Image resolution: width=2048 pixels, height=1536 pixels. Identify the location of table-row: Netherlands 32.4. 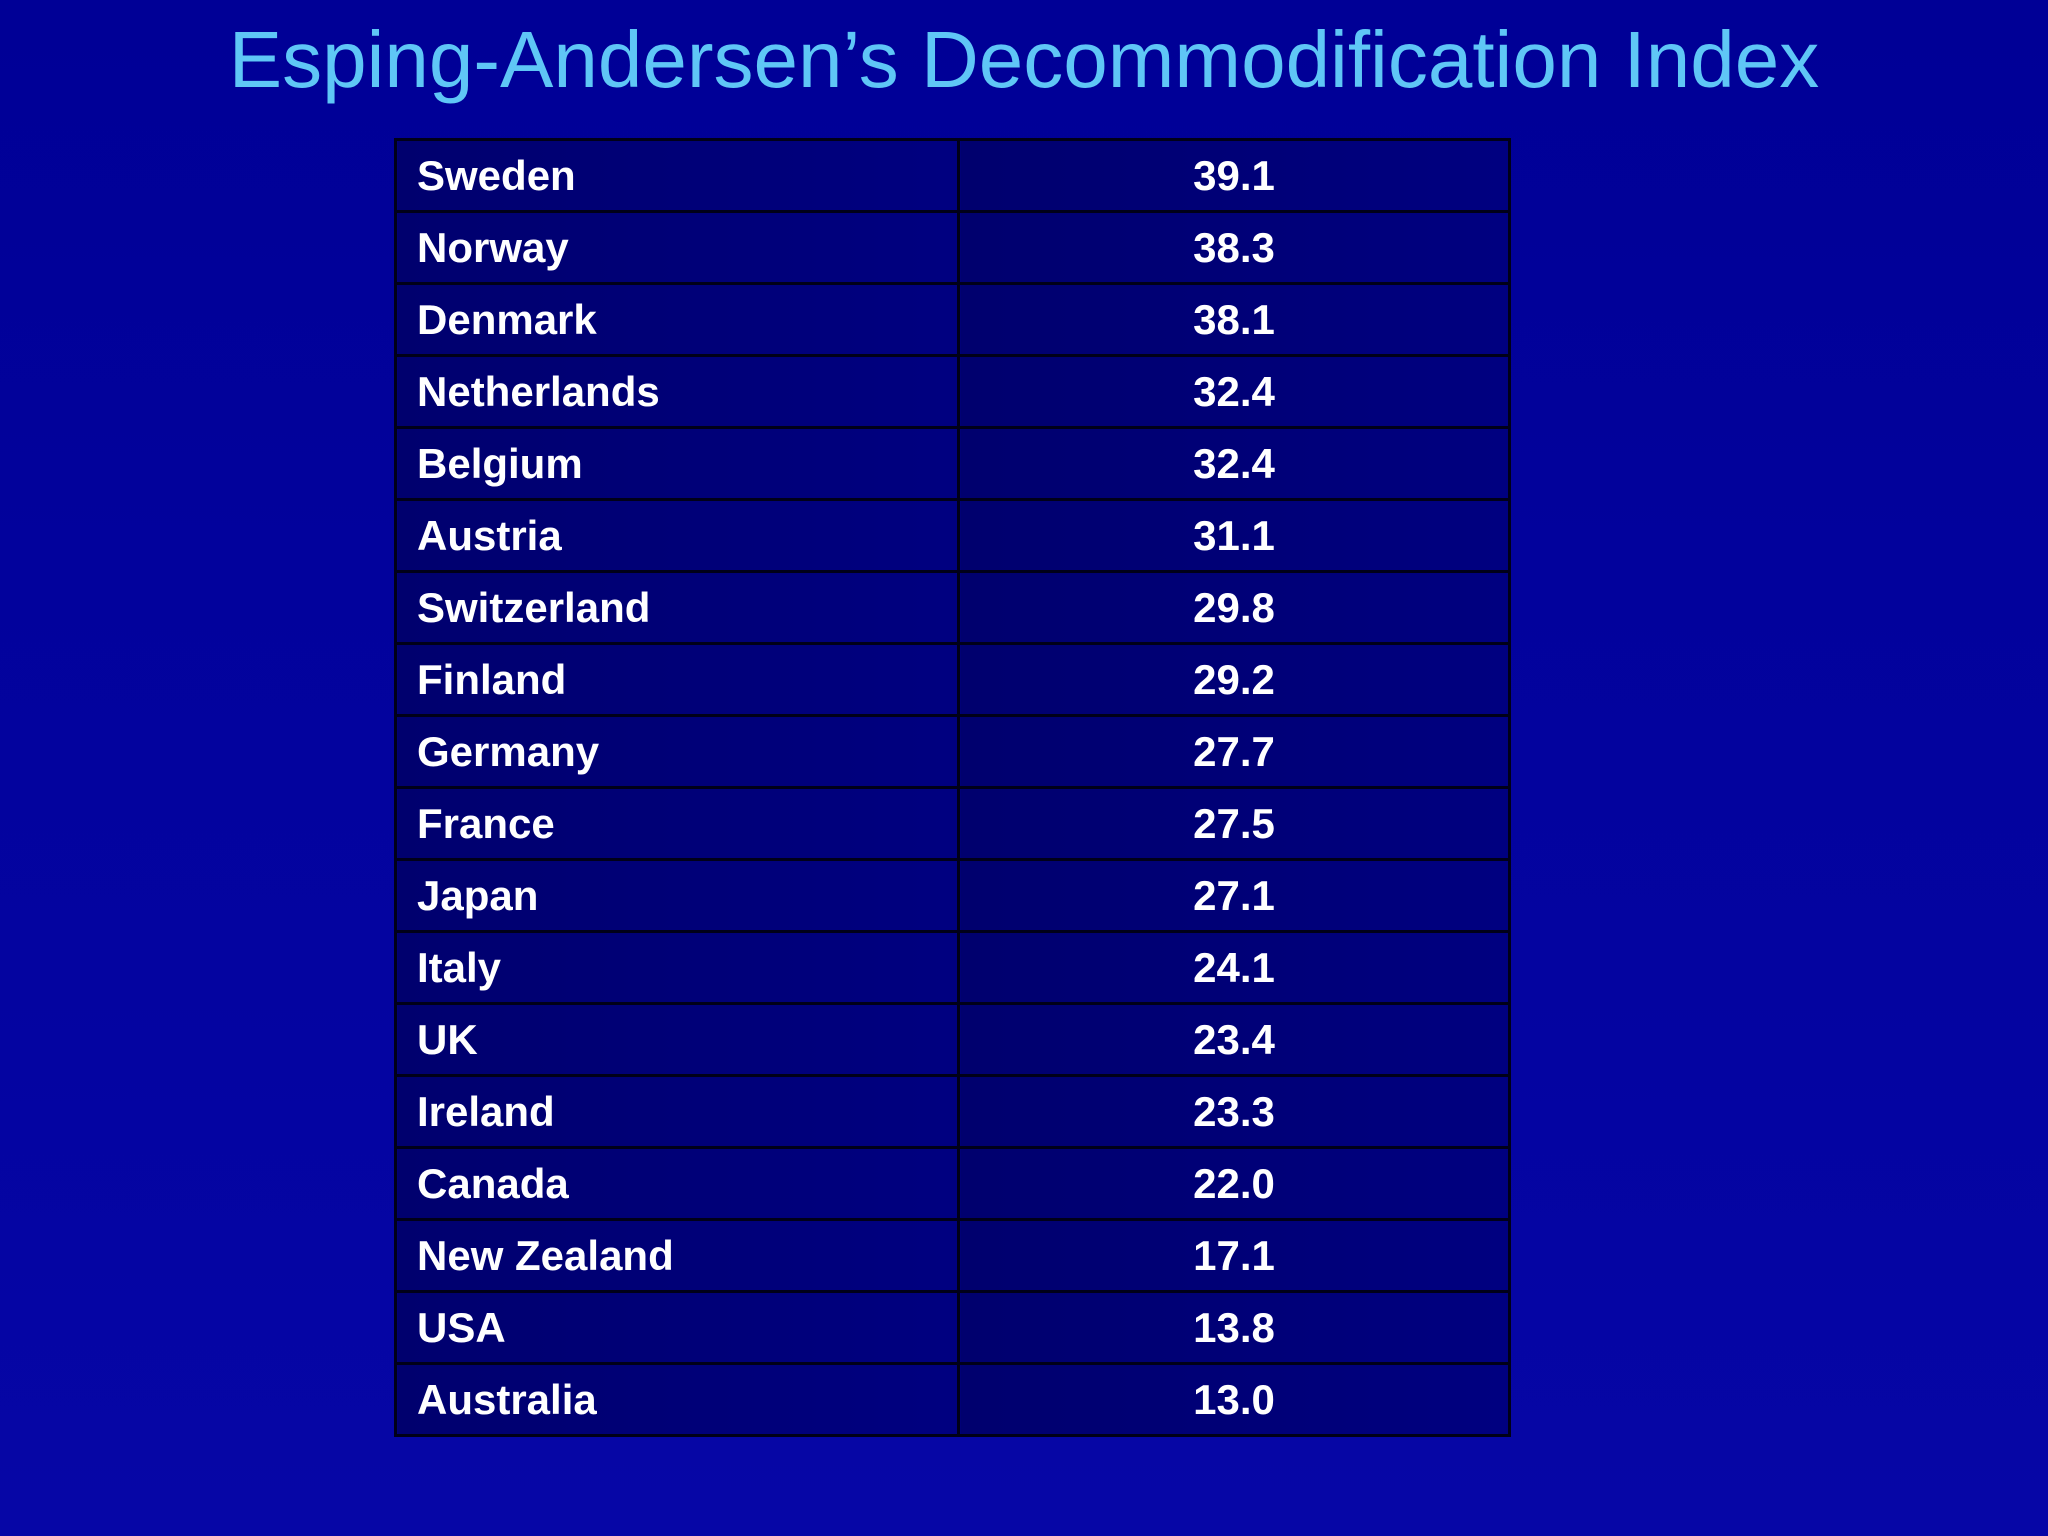
(952, 391).